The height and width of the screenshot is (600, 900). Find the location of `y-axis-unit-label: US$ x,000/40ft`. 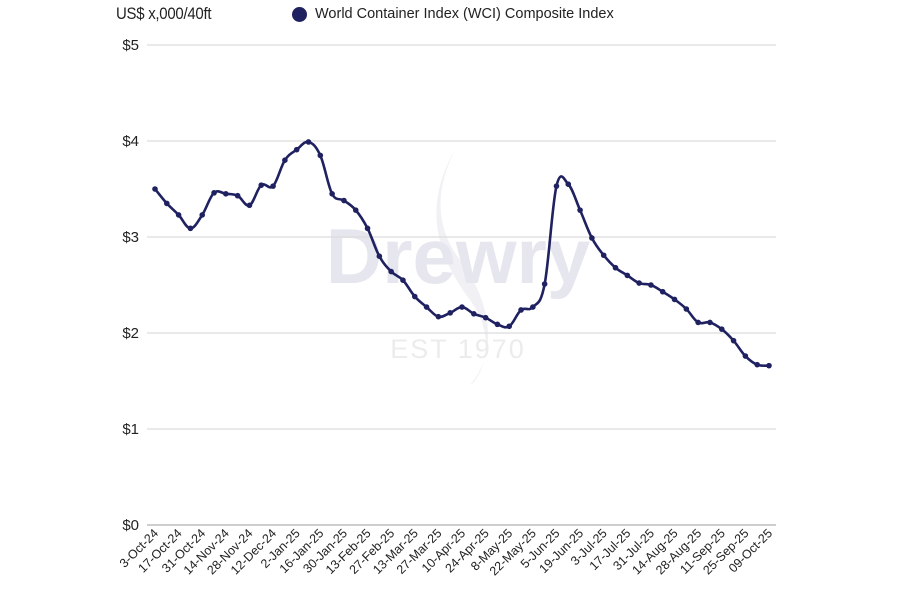

y-axis-unit-label: US$ x,000/40ft is located at coordinates (164, 13).